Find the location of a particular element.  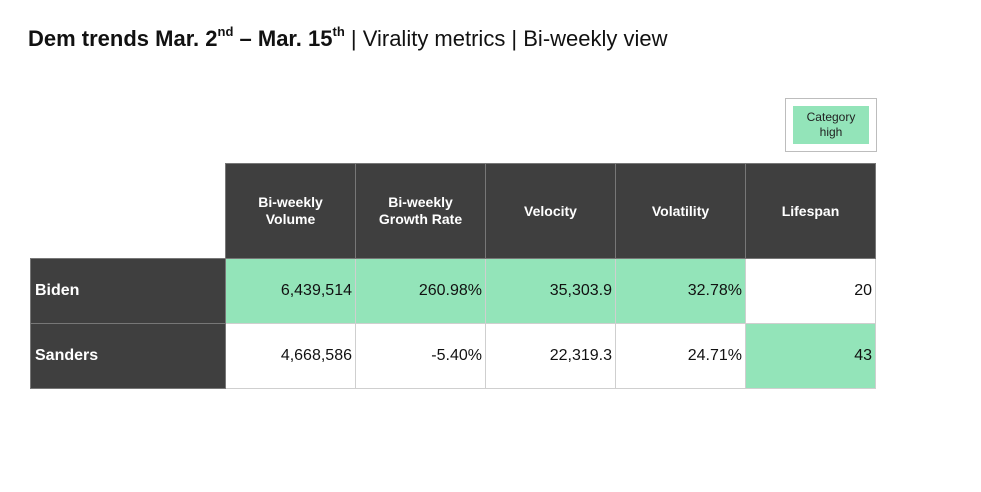

legend-label: Category high is located at coordinates (831, 124).